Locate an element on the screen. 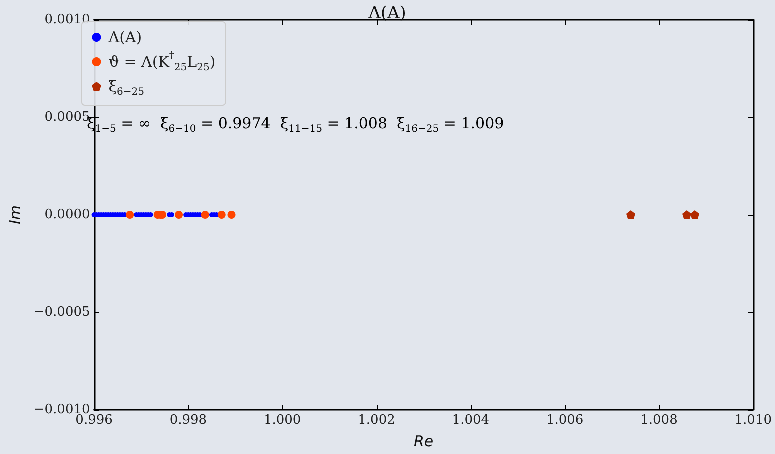  chart-title: Λ(A) is located at coordinates (387, 14).